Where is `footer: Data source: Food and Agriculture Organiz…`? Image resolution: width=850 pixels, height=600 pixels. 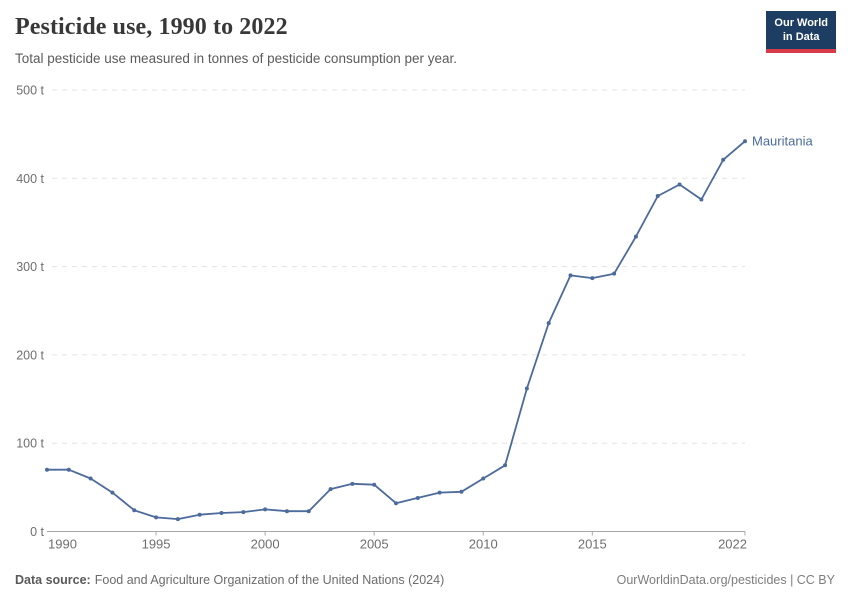 footer: Data source: Food and Agriculture Organiz… is located at coordinates (425, 580).